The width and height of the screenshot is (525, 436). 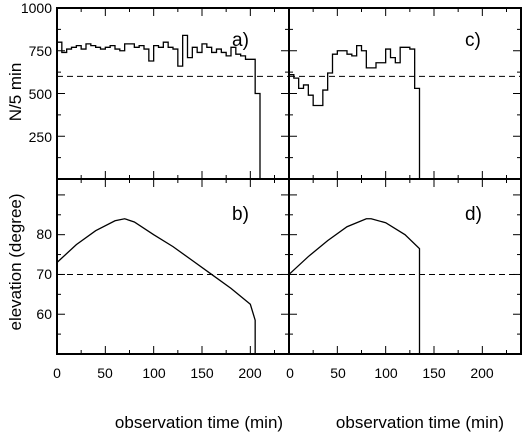 I want to click on series-line-panel-d, so click(x=354, y=286).